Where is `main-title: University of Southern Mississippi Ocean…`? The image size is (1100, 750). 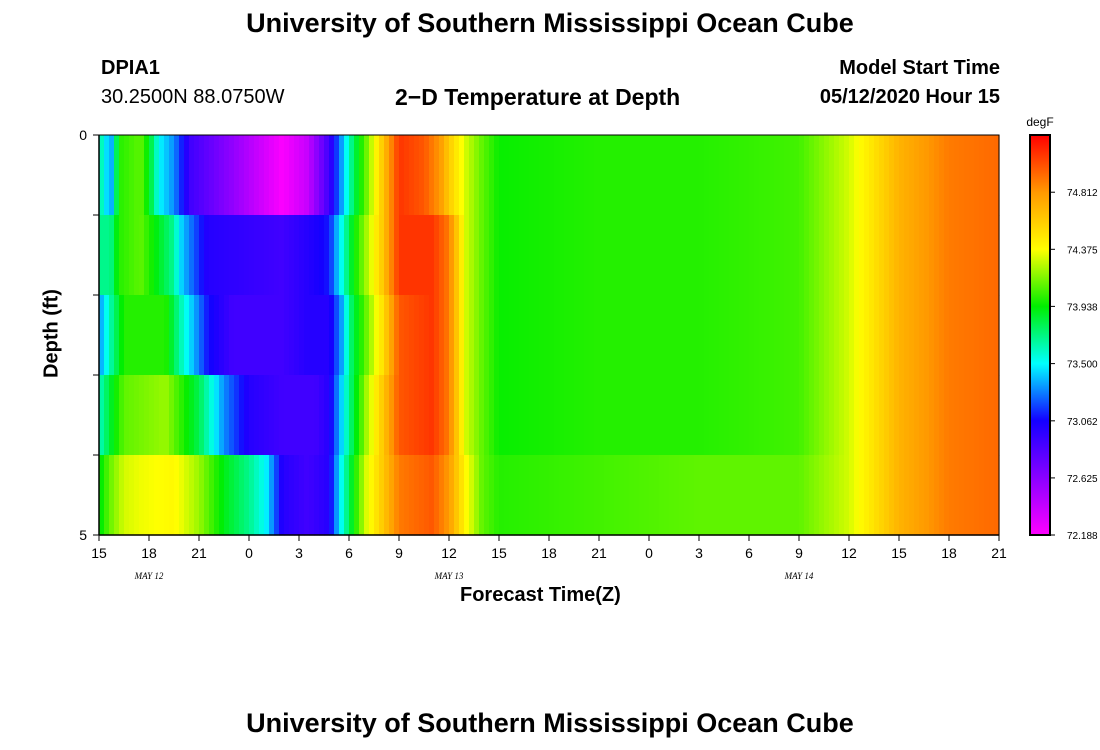
main-title: University of Southern Mississippi Ocean… is located at coordinates (550, 23).